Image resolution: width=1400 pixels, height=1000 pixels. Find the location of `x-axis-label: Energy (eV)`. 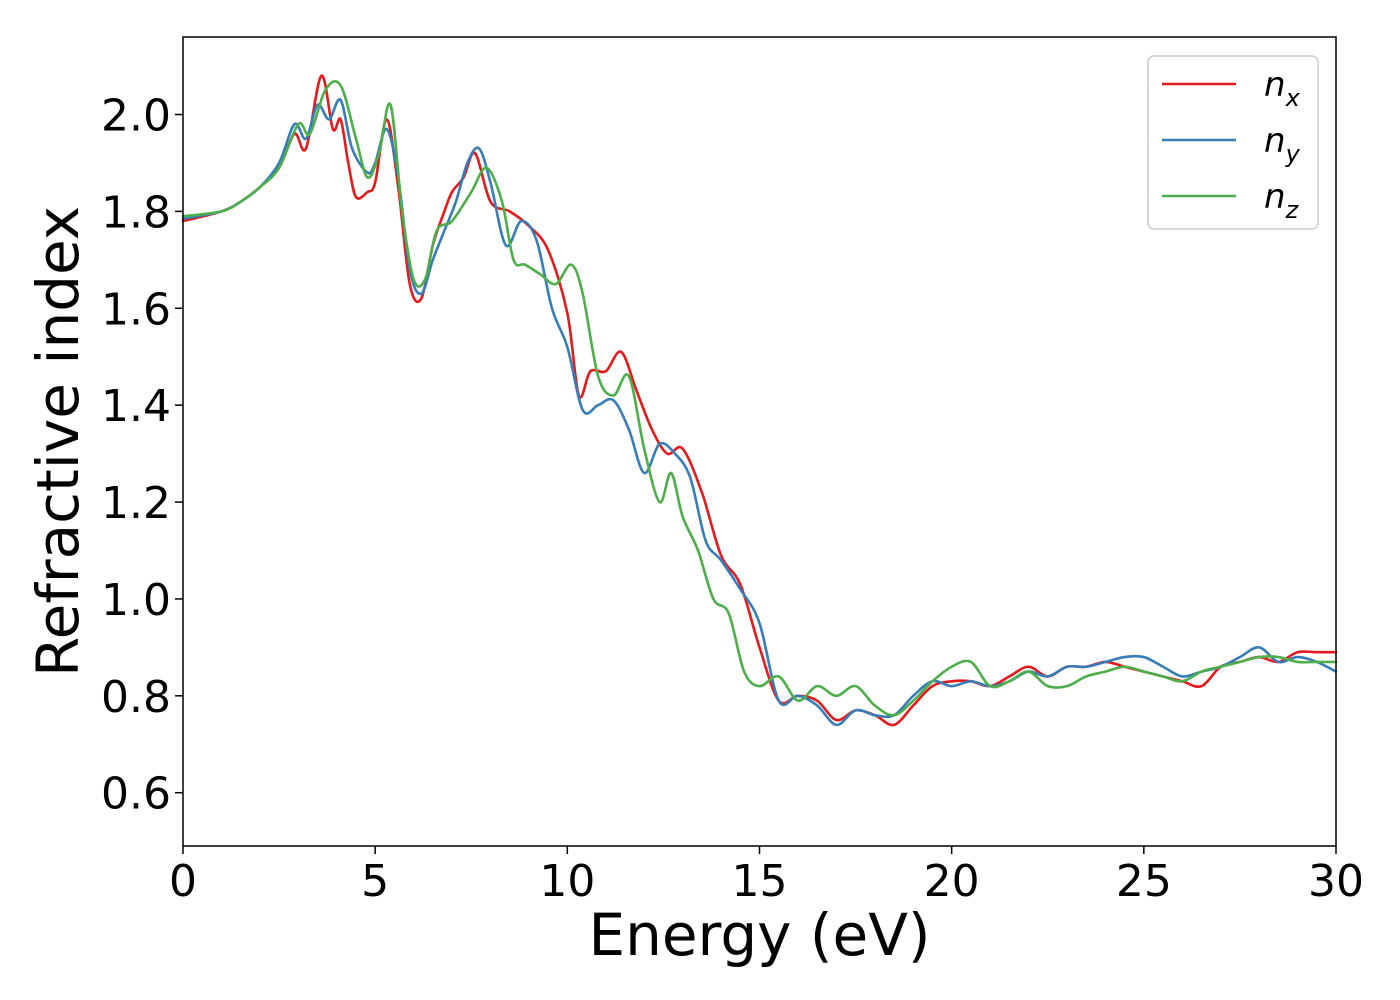

x-axis-label: Energy (eV) is located at coordinates (759, 935).